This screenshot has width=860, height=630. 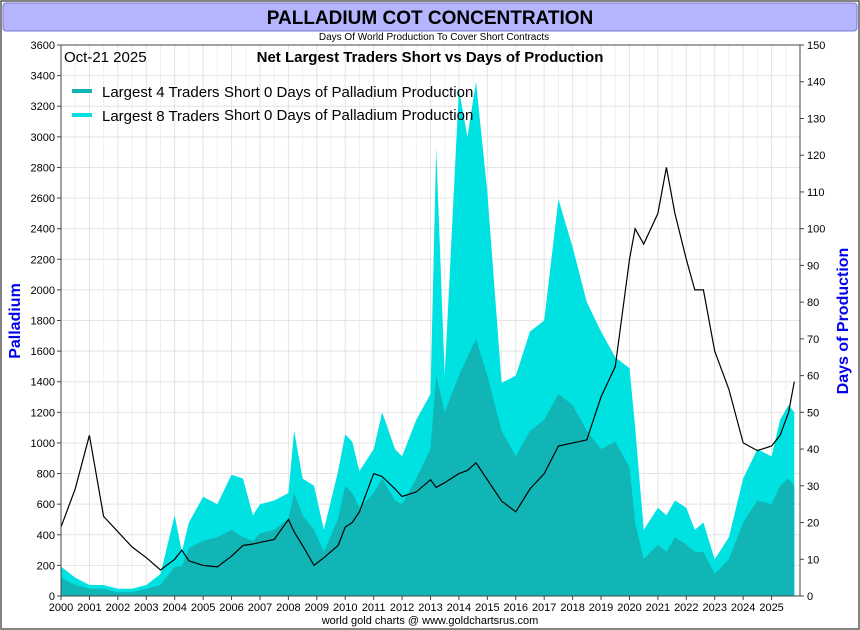 What do you see at coordinates (816, 193) in the screenshot?
I see `tick-label-right: 110` at bounding box center [816, 193].